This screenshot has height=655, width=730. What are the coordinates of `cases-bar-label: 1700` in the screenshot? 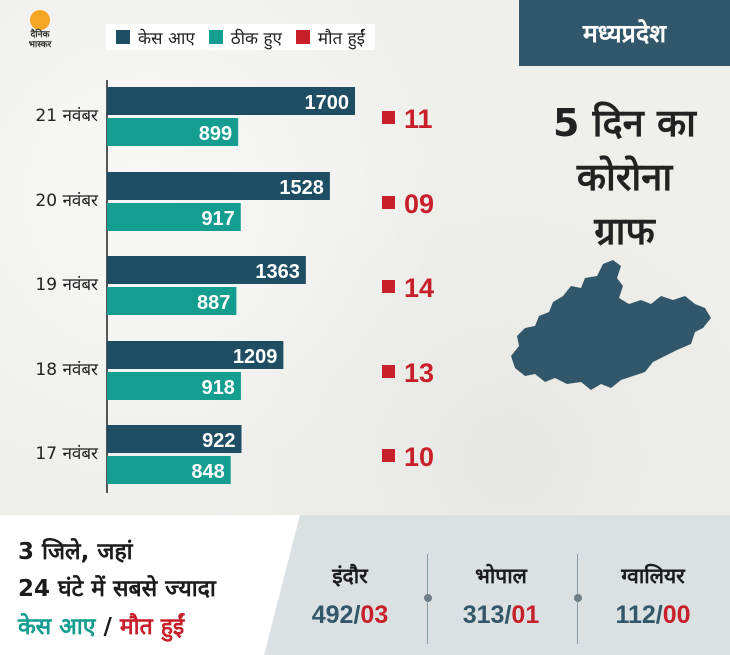 It's located at (327, 103).